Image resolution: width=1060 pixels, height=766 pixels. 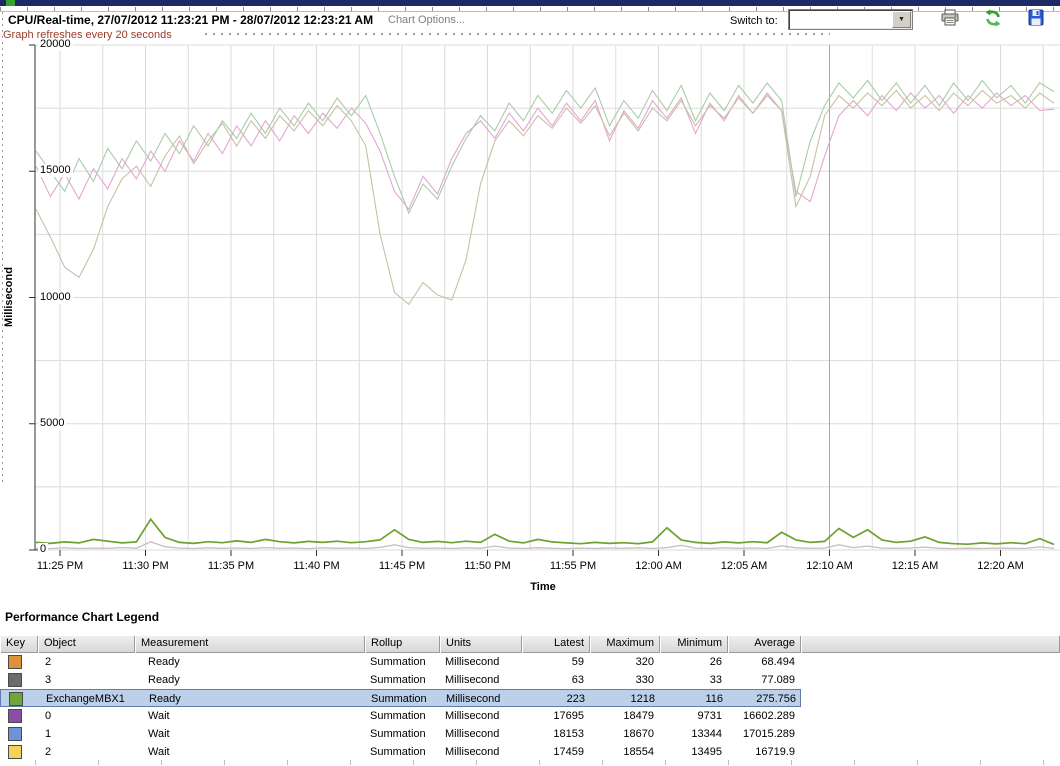 What do you see at coordinates (459, 643) in the screenshot?
I see `column-header-label: Units` at bounding box center [459, 643].